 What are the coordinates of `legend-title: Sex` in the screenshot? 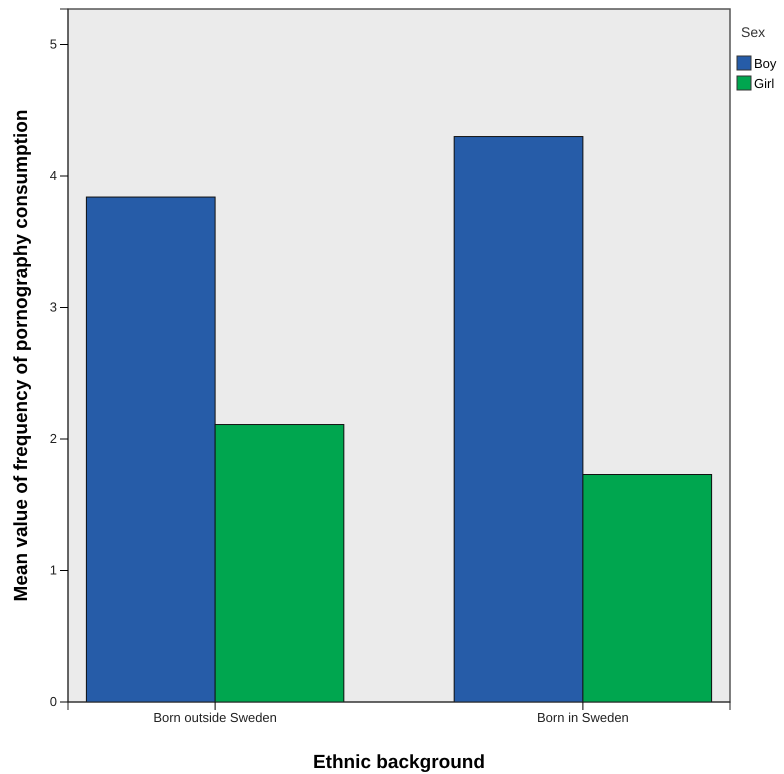 It's located at (753, 32).